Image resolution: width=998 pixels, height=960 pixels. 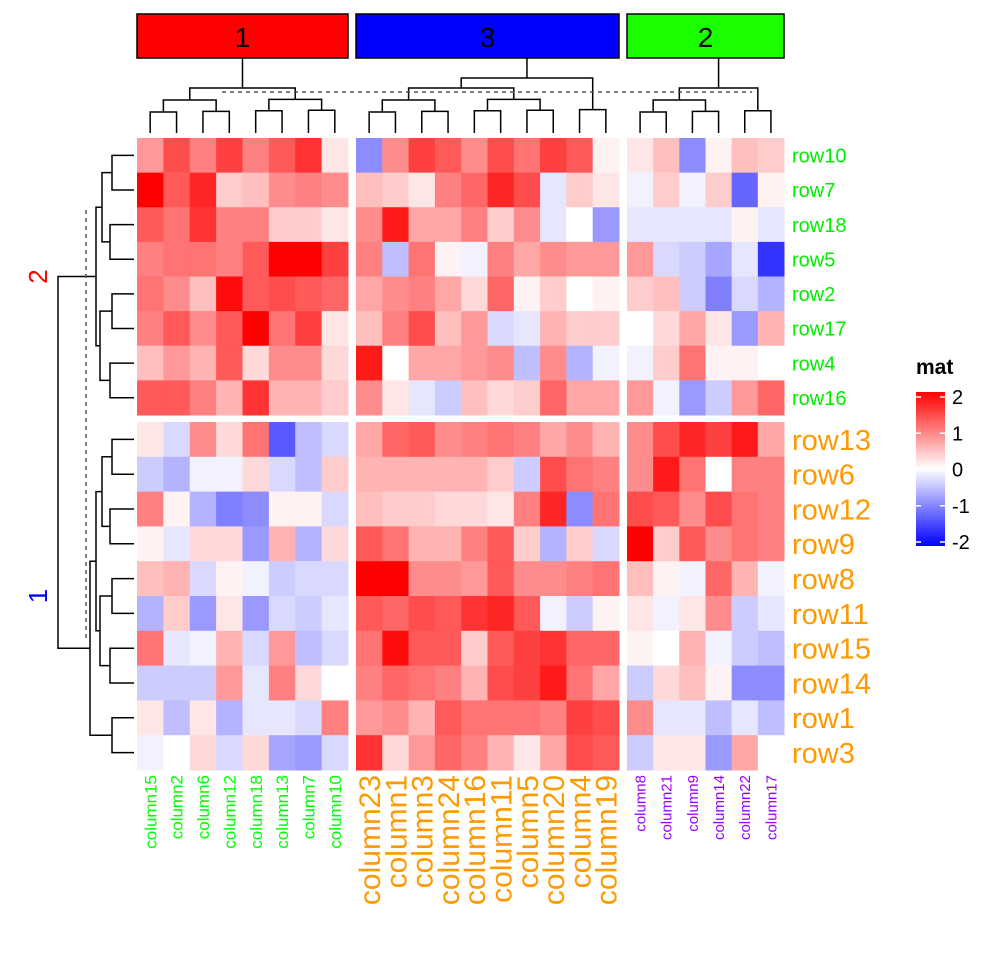 I want to click on column-label: column6, so click(x=203, y=807).